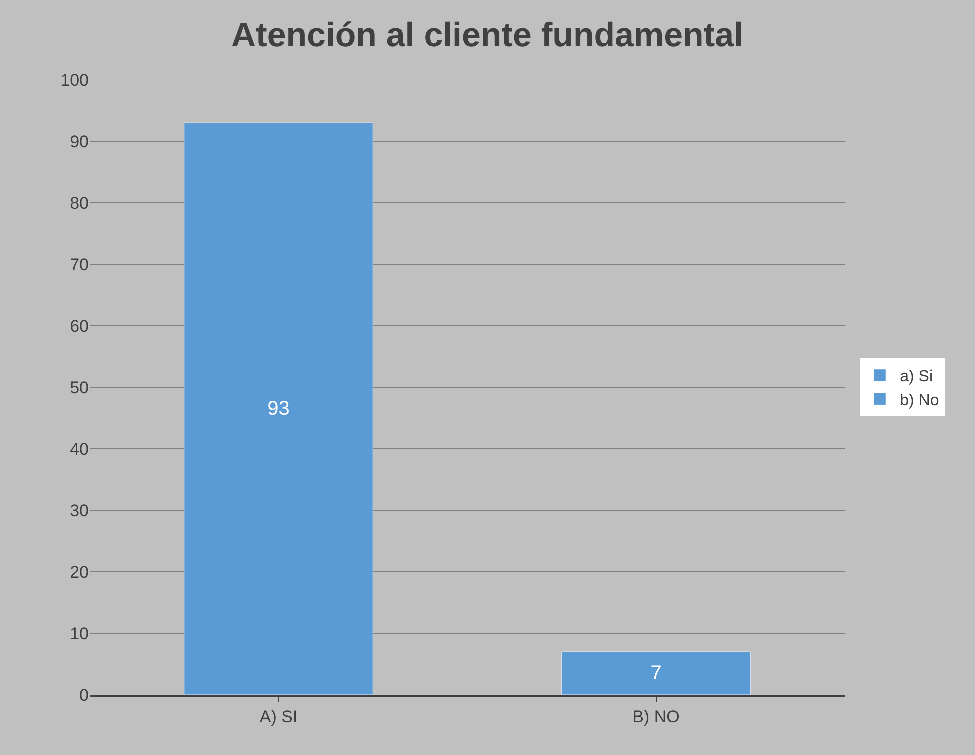 This screenshot has width=975, height=755. Describe the element at coordinates (279, 716) in the screenshot. I see `x-tick-label: A) SI` at that location.